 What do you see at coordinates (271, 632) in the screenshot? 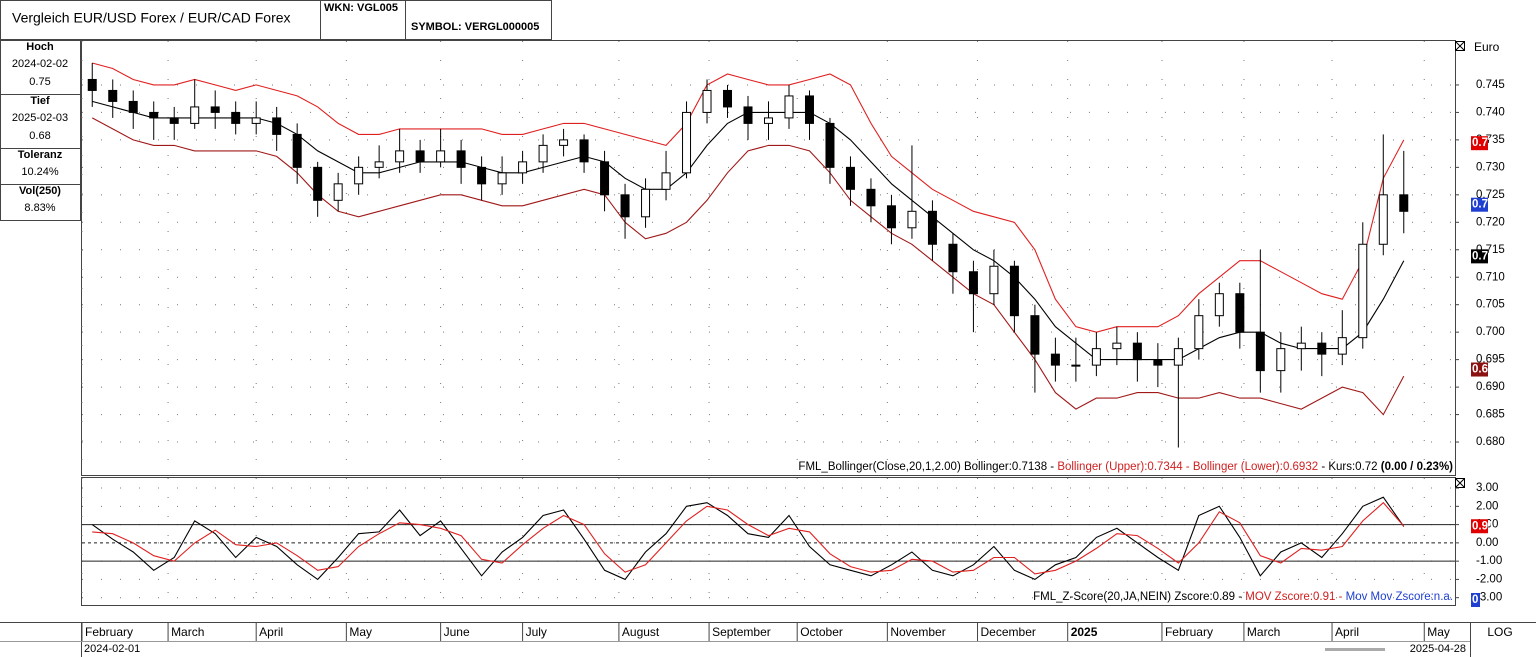
I see `x-tick-label: April` at bounding box center [271, 632].